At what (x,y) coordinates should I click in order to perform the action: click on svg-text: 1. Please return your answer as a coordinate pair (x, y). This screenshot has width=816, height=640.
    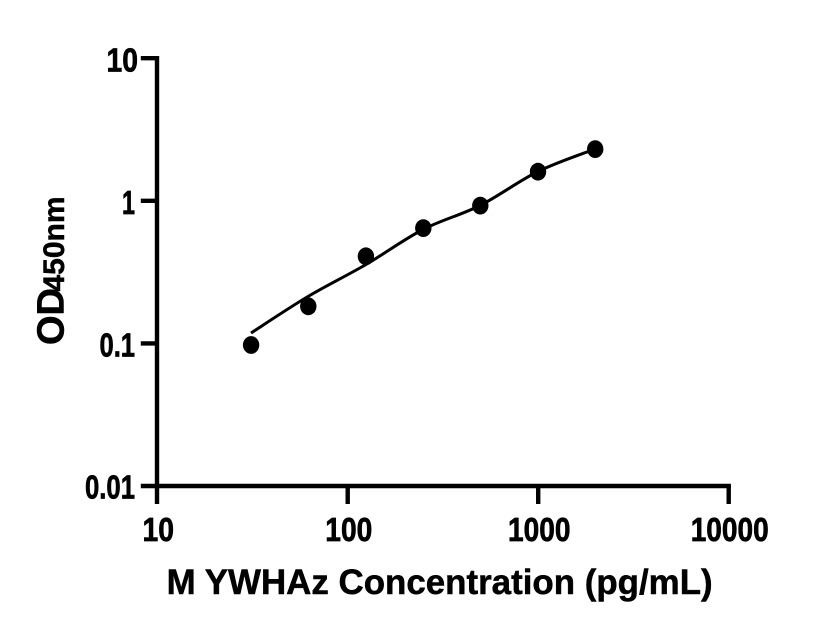
    Looking at the image, I should click on (128, 203).